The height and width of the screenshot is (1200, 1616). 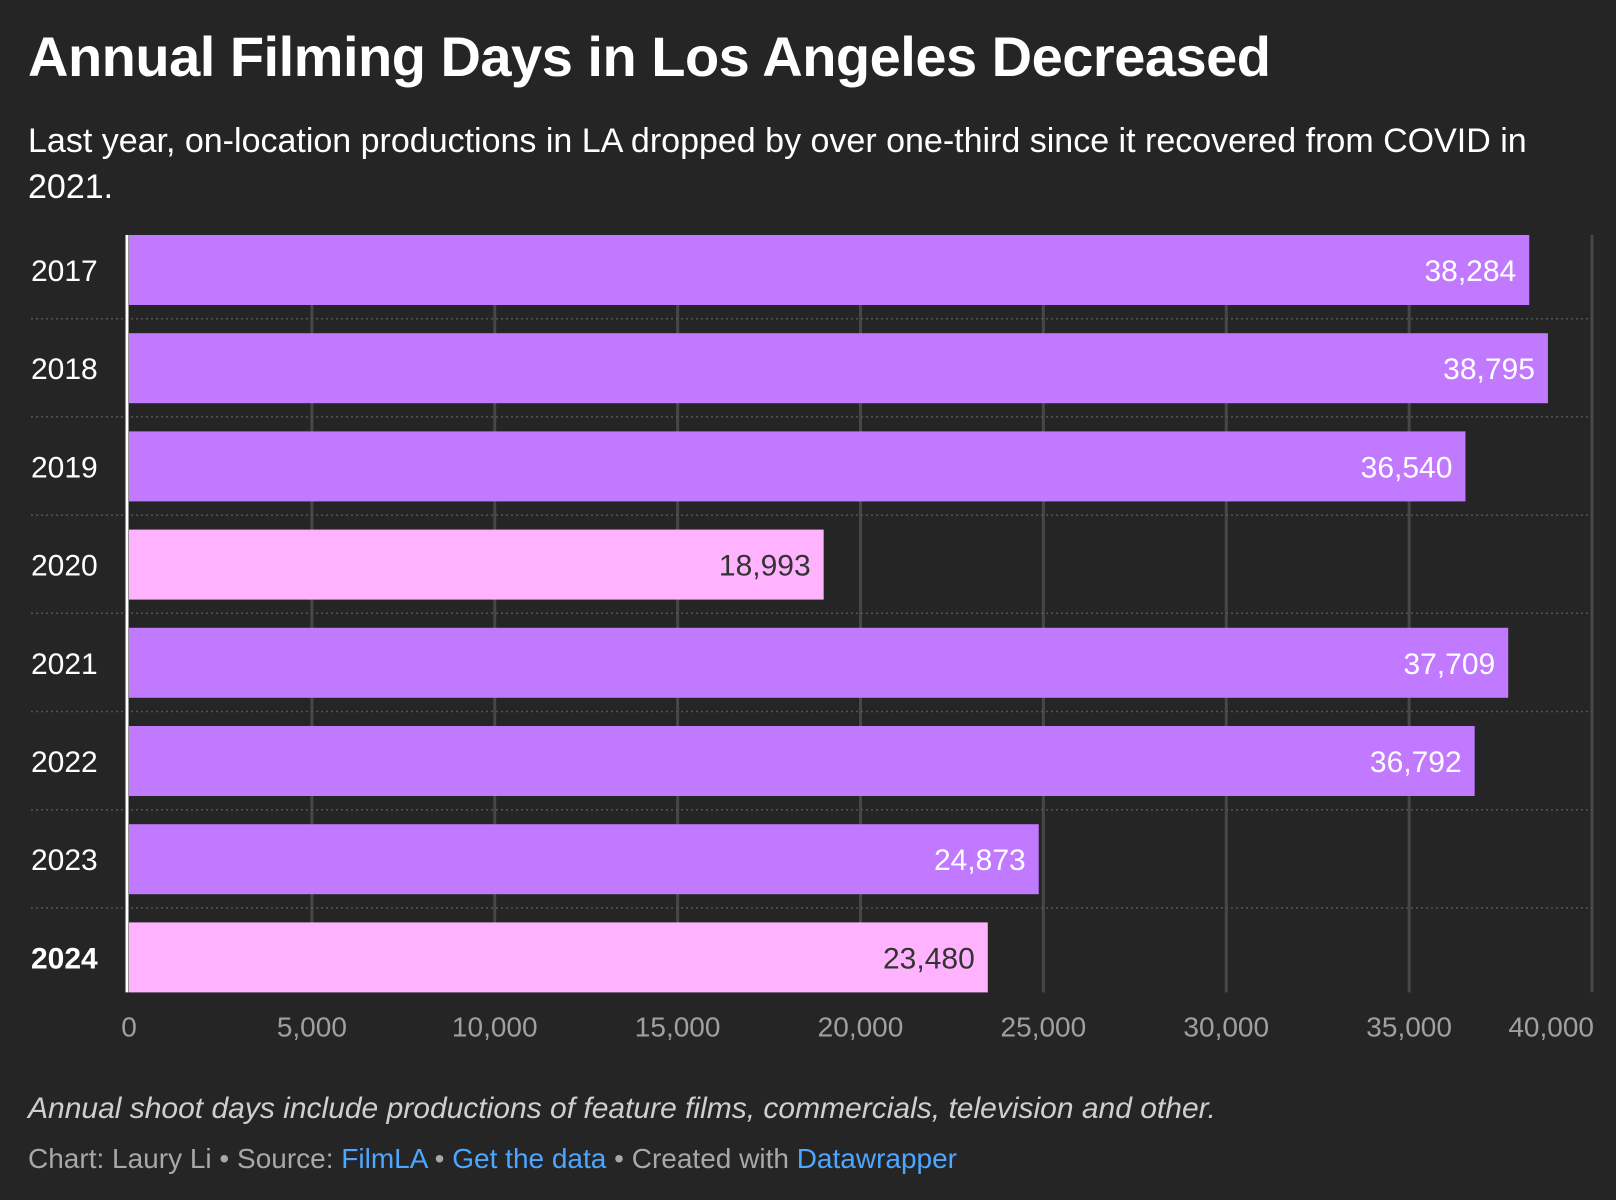 What do you see at coordinates (384, 1158) in the screenshot?
I see `source-link: FilmLA` at bounding box center [384, 1158].